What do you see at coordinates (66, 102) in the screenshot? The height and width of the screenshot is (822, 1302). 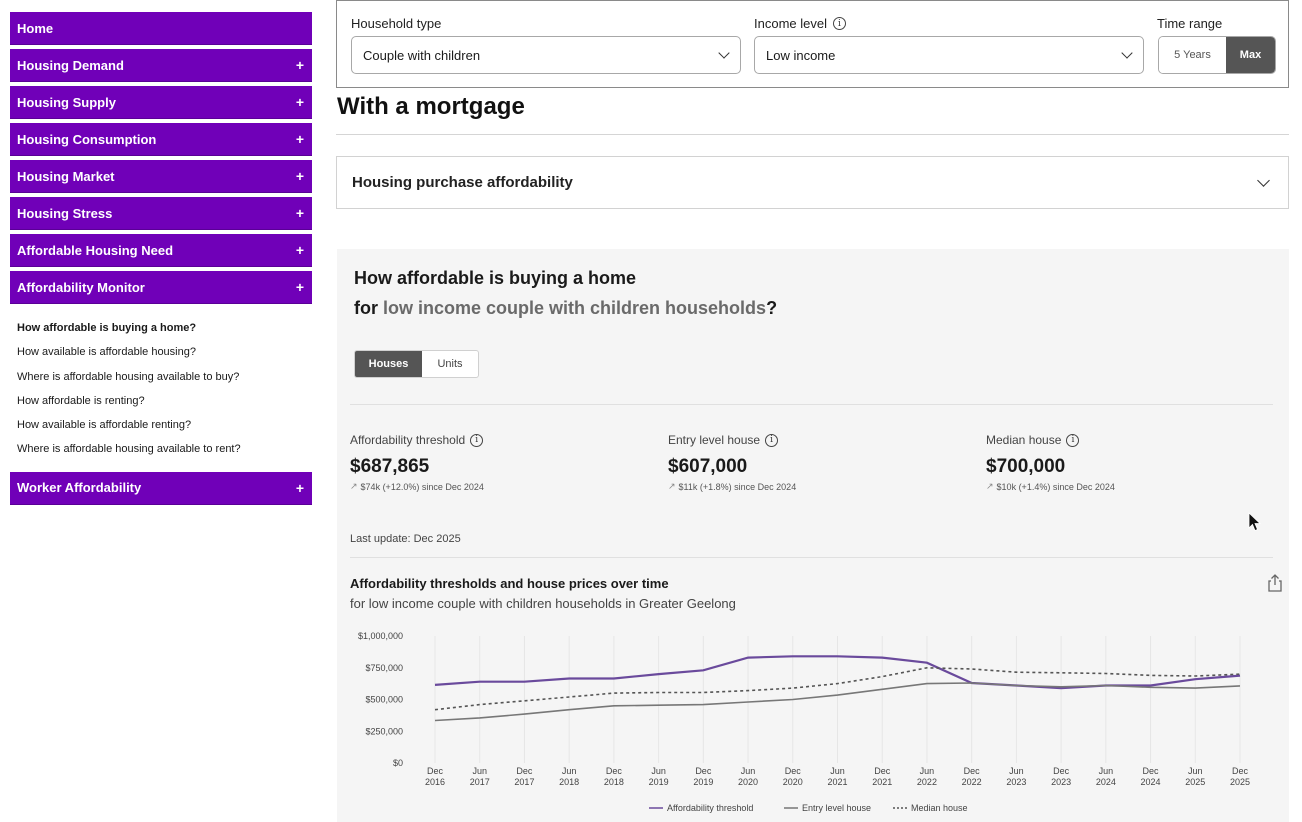 I see `sidebar-item-label: Housing Supply` at bounding box center [66, 102].